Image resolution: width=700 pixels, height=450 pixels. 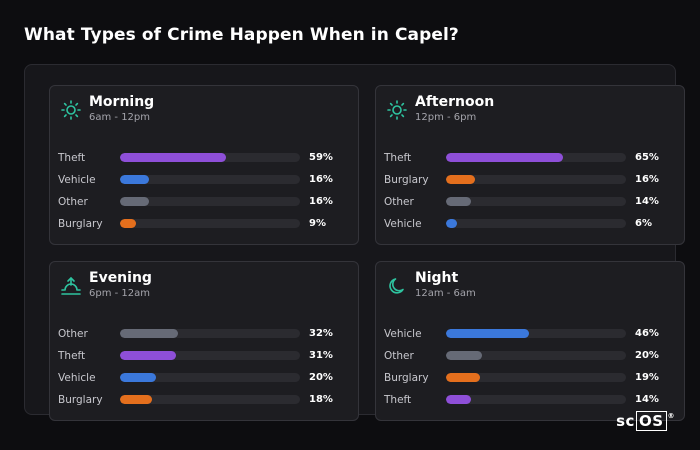 What do you see at coordinates (321, 333) in the screenshot?
I see `percentage-value: 32%` at bounding box center [321, 333].